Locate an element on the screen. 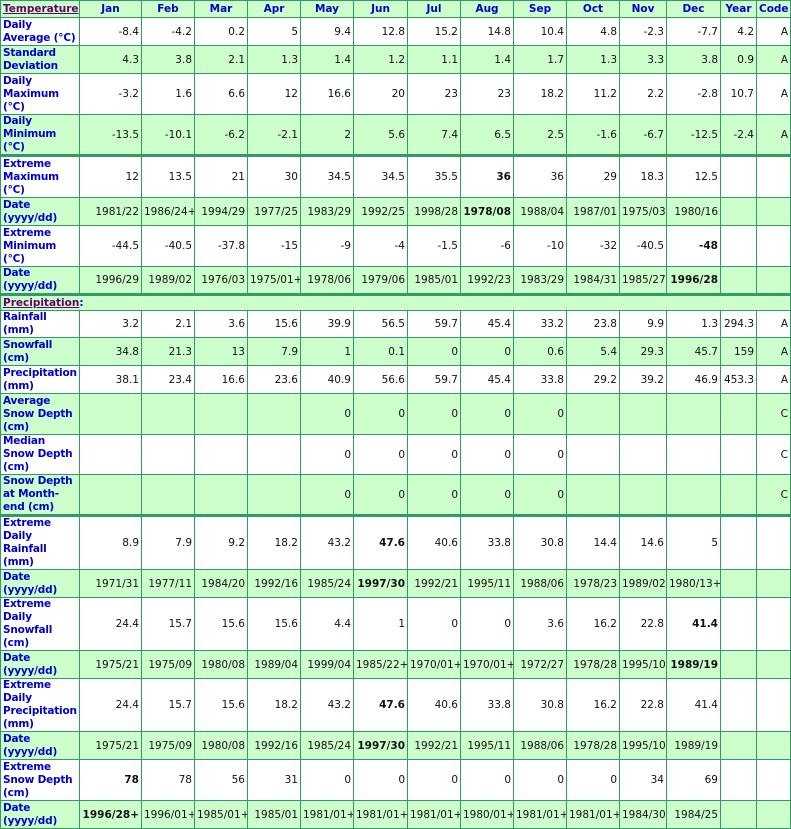  cell-value: 31 is located at coordinates (291, 780).